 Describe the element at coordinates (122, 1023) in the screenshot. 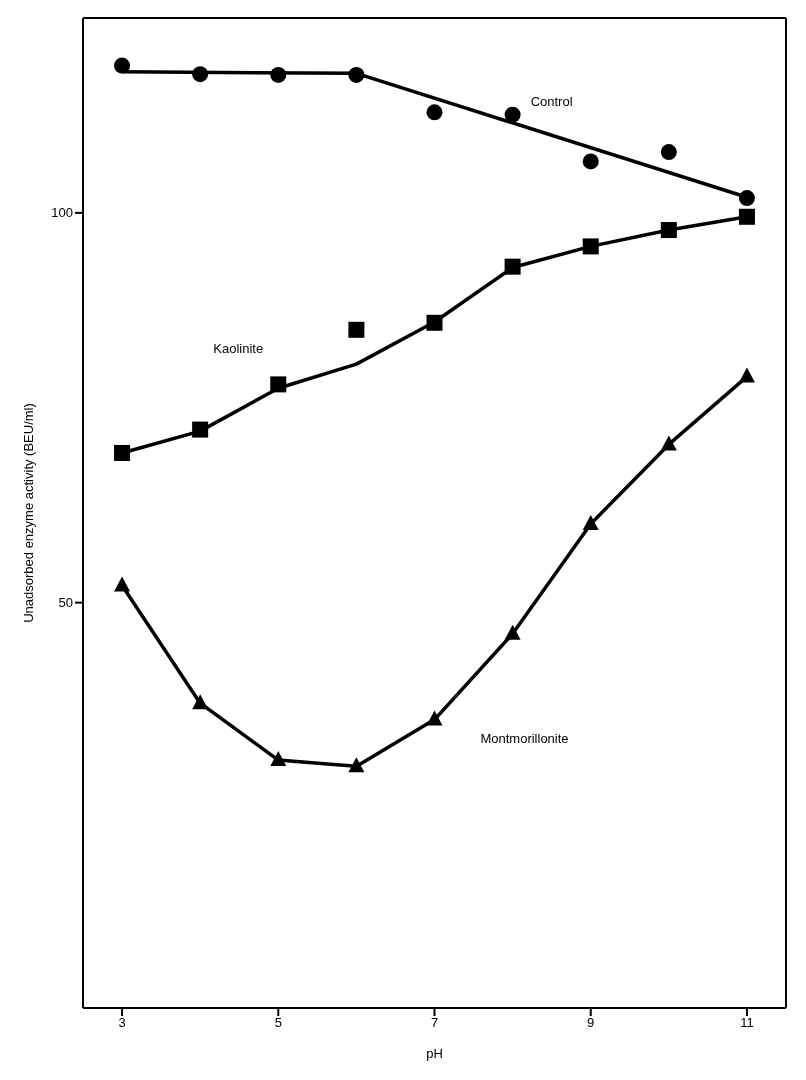

I see `x-tick-label: 3` at that location.